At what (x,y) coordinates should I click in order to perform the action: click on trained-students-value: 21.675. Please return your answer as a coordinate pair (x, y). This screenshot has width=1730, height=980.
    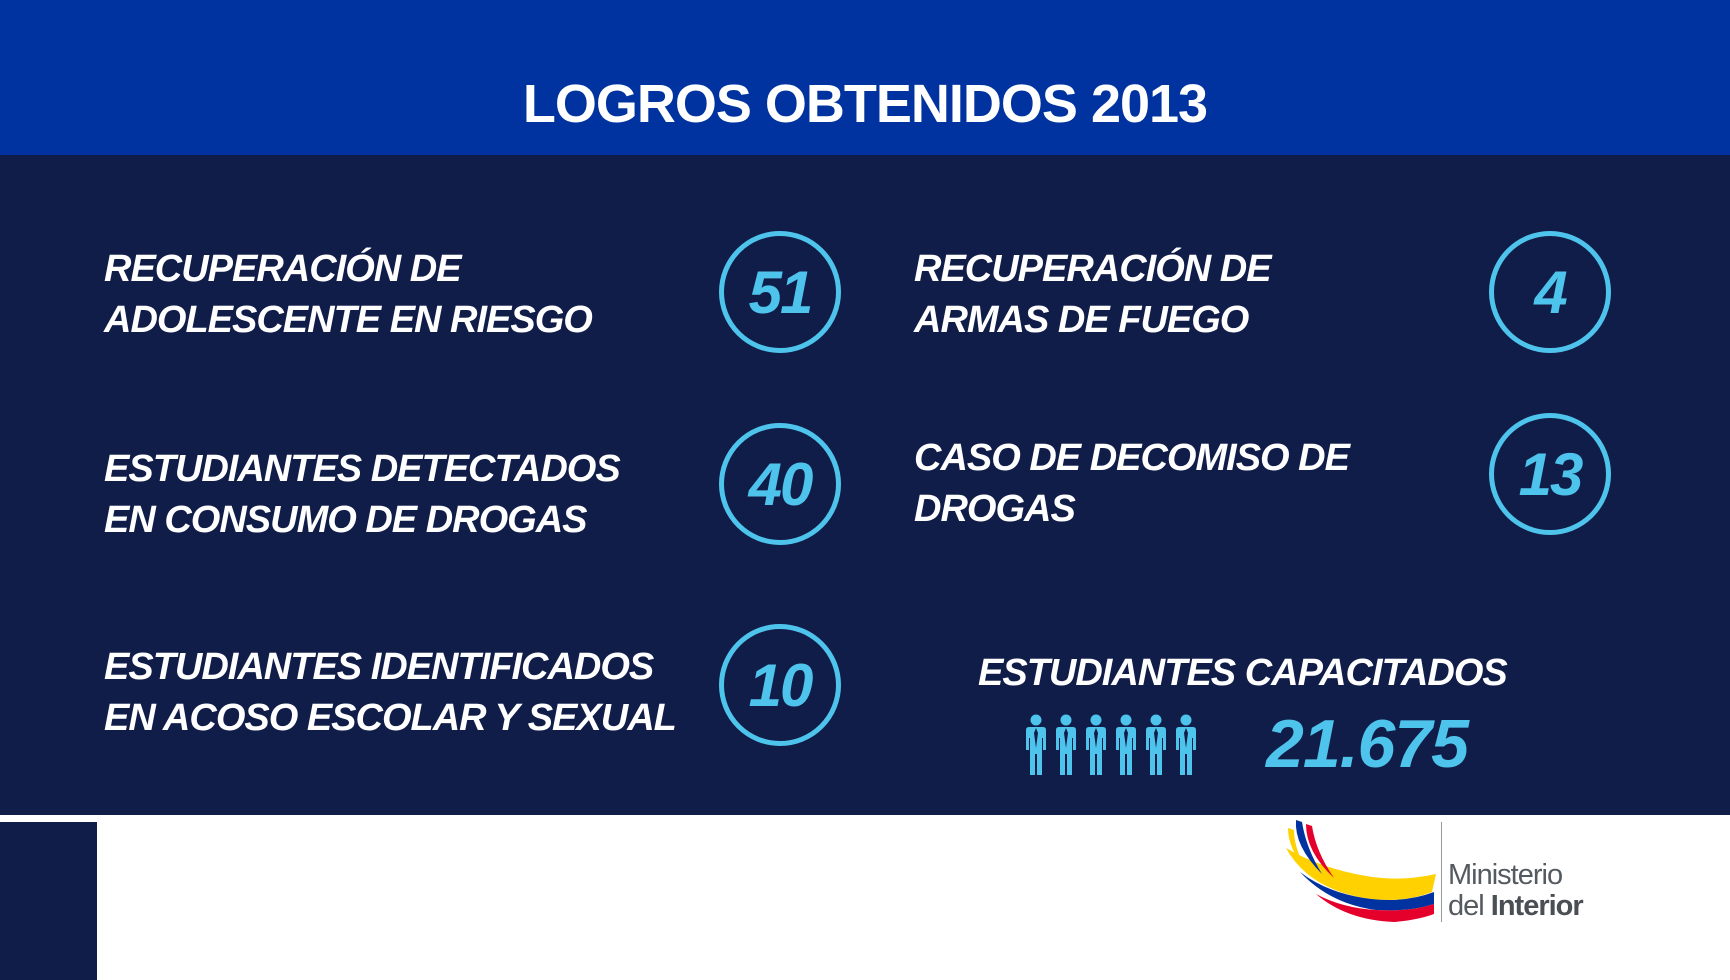
    Looking at the image, I should click on (1367, 744).